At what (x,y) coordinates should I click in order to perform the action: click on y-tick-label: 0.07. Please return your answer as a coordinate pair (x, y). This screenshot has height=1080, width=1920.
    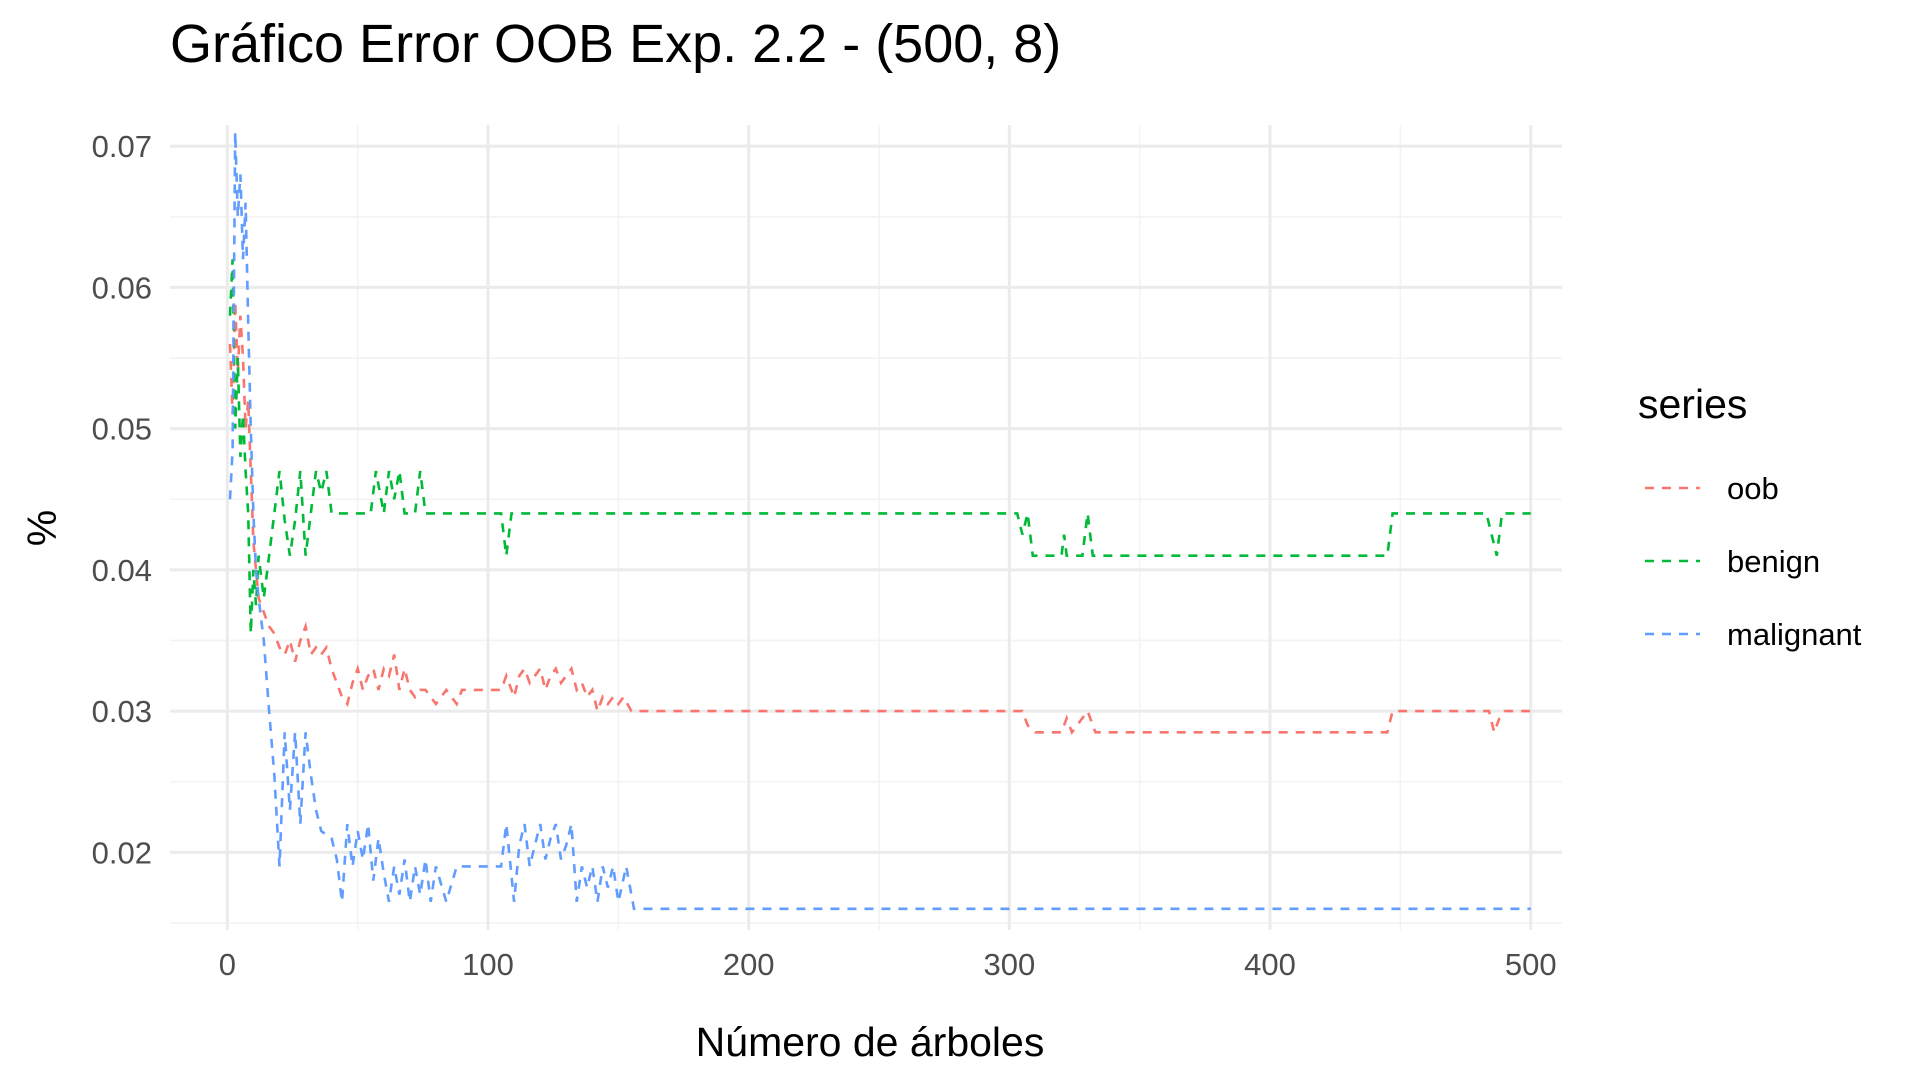
    Looking at the image, I should click on (122, 146).